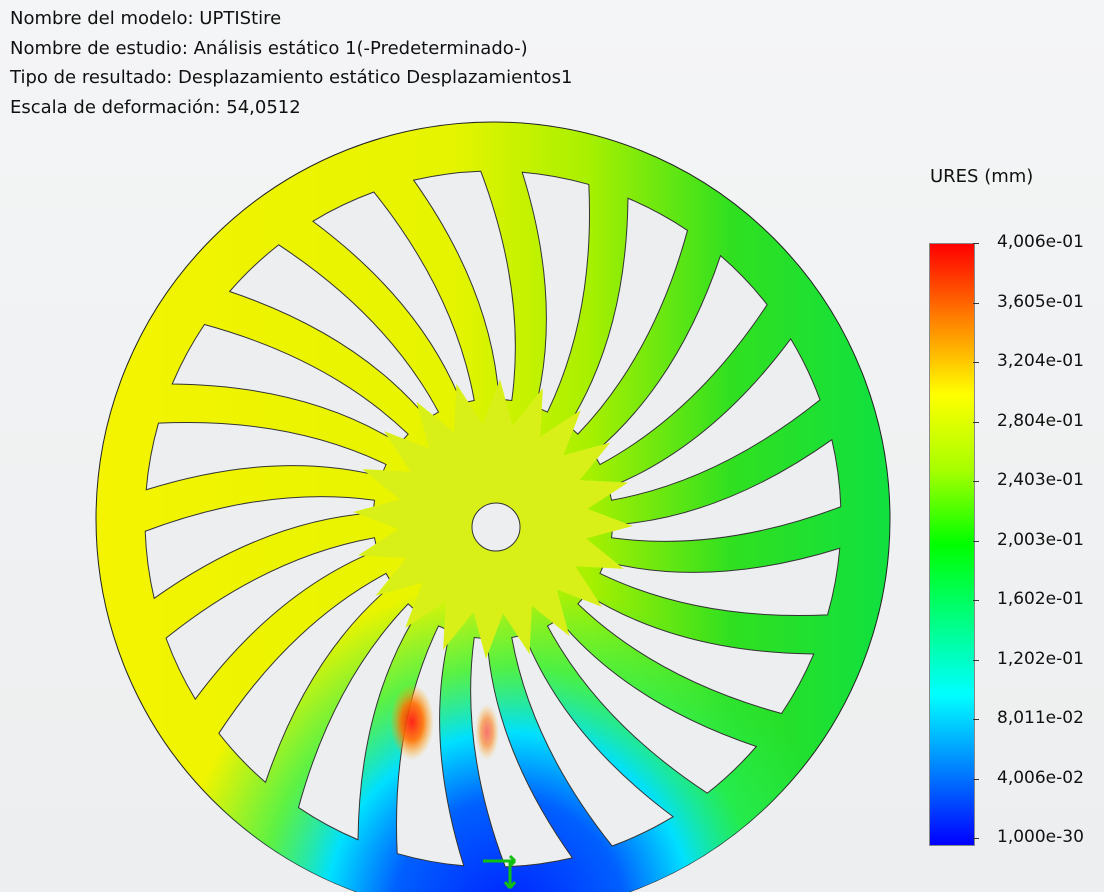 The width and height of the screenshot is (1104, 892). Describe the element at coordinates (1040, 242) in the screenshot. I see `legend-label: 4,006e-01` at that location.